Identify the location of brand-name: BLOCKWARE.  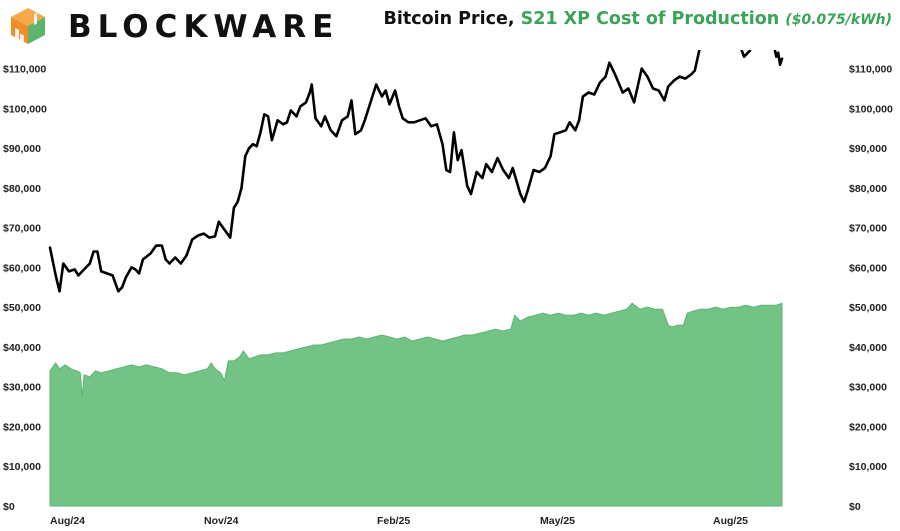
(204, 27).